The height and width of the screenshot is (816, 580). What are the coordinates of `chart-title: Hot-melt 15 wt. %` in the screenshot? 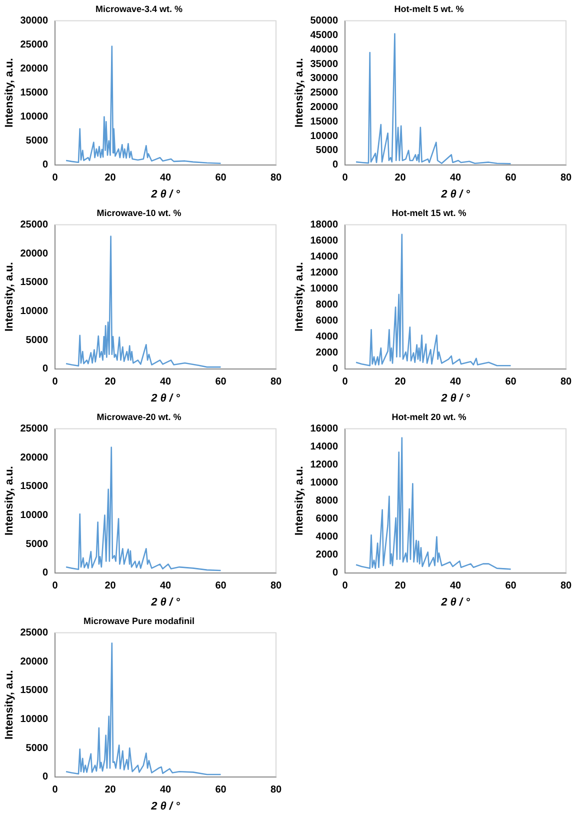 It's located at (429, 213).